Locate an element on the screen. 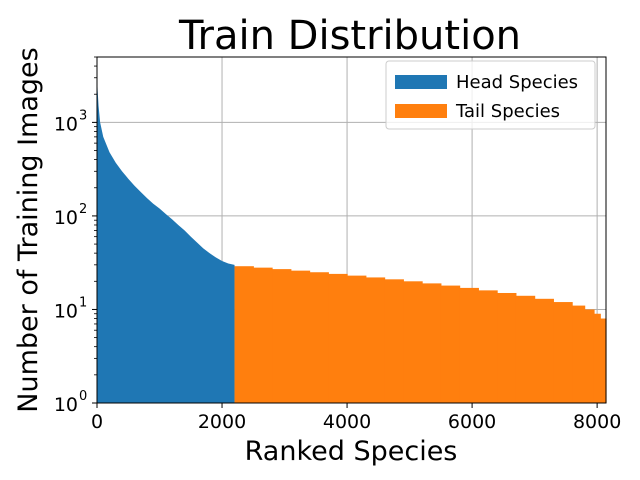  legend: Head Species Tail Species is located at coordinates (490, 95).